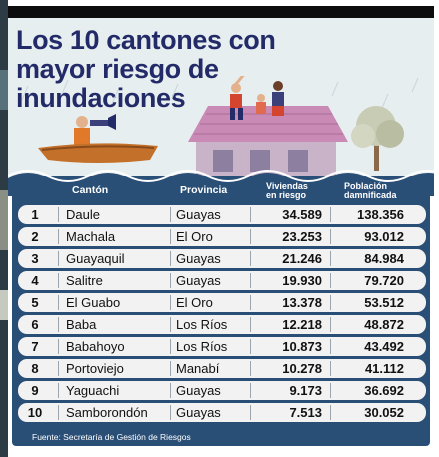  What do you see at coordinates (221, 183) in the screenshot?
I see `water-waves` at bounding box center [221, 183].